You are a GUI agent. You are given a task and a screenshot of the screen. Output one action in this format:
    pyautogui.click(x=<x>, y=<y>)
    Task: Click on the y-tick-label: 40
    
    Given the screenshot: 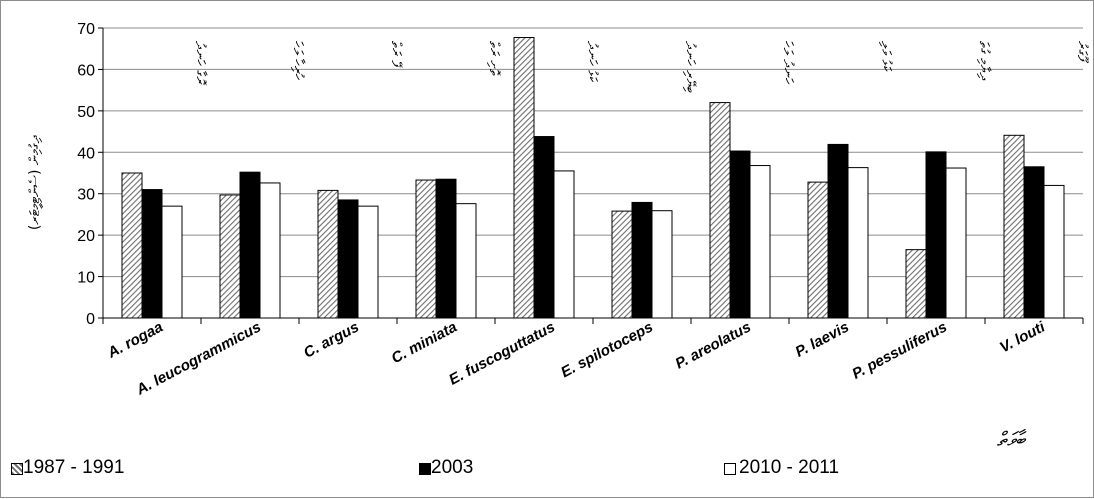 What is the action you would take?
    pyautogui.click(x=86, y=153)
    